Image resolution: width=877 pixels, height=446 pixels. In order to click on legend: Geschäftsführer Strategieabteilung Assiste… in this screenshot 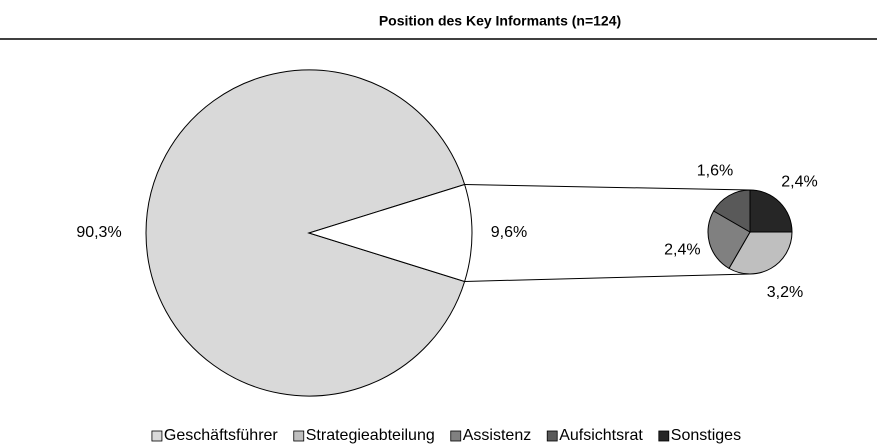, I will do `click(446, 435)`.